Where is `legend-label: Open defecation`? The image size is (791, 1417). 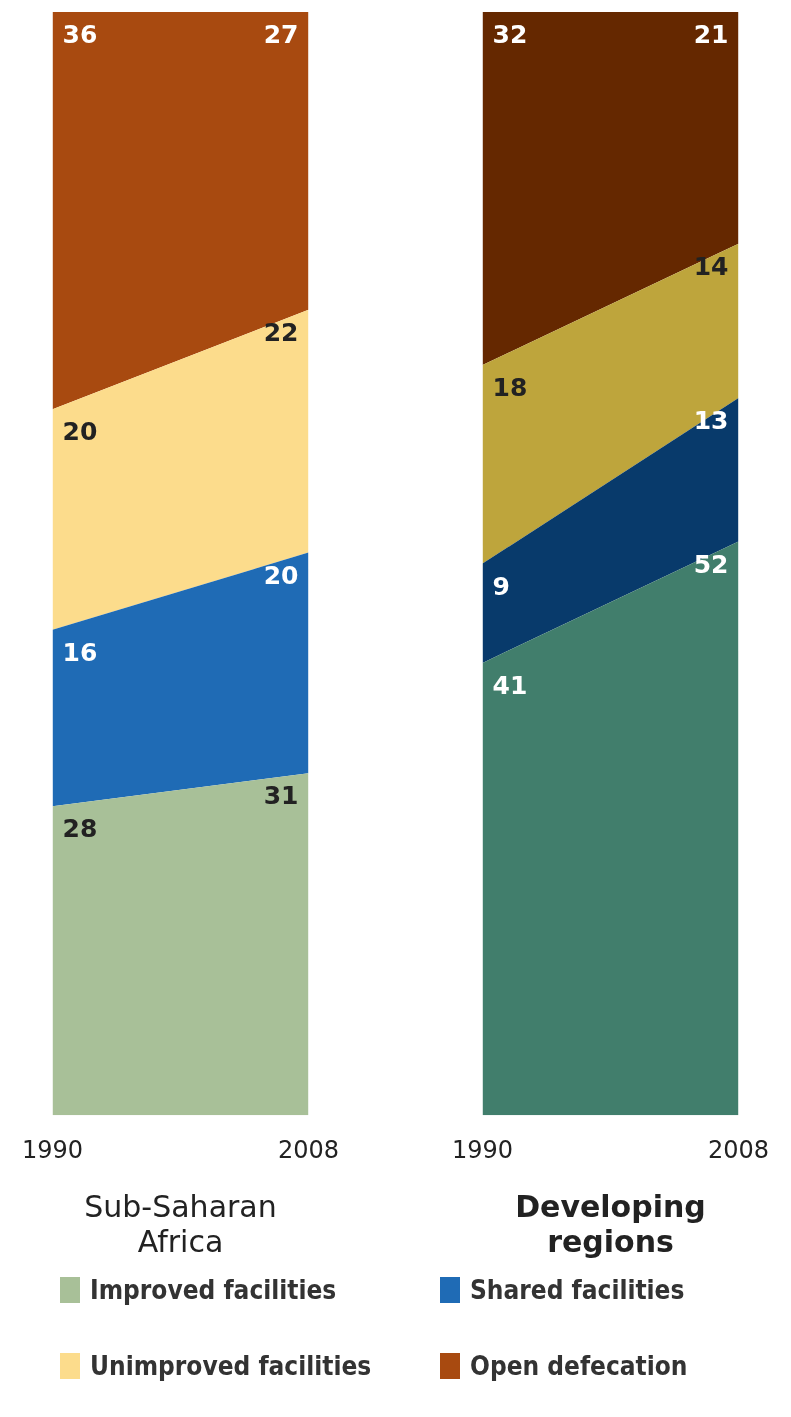
legend-label: Open defecation is located at coordinates (579, 1366).